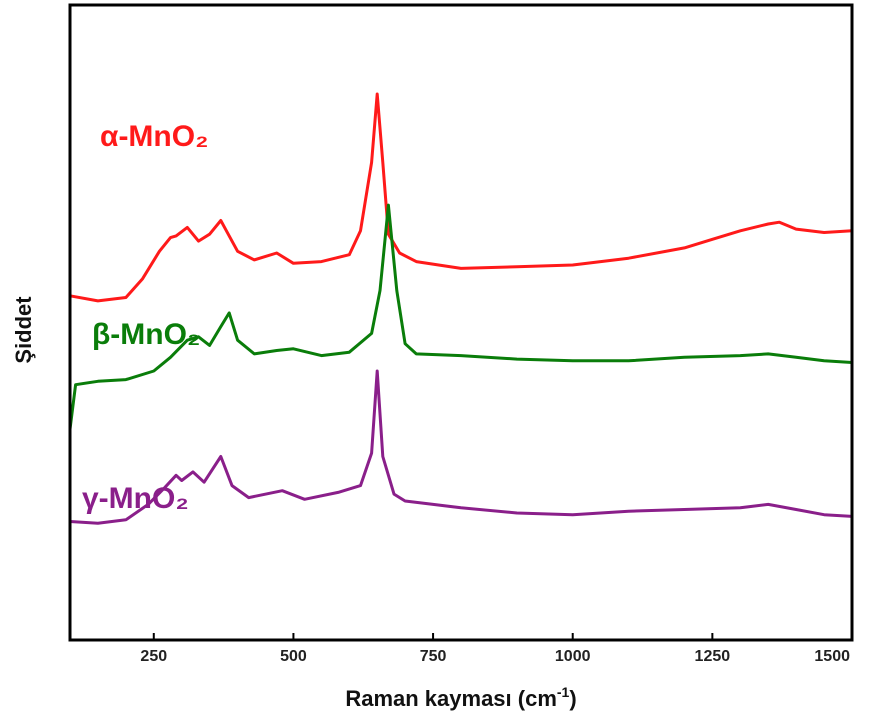 Image resolution: width=882 pixels, height=718 pixels. I want to click on x-tick-label: 750, so click(433, 656).